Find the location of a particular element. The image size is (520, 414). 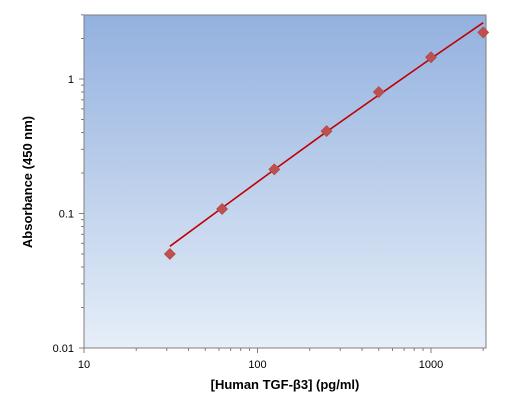

x-axis-title: [Human TGF-β3] (pg/ml) is located at coordinates (285, 384).